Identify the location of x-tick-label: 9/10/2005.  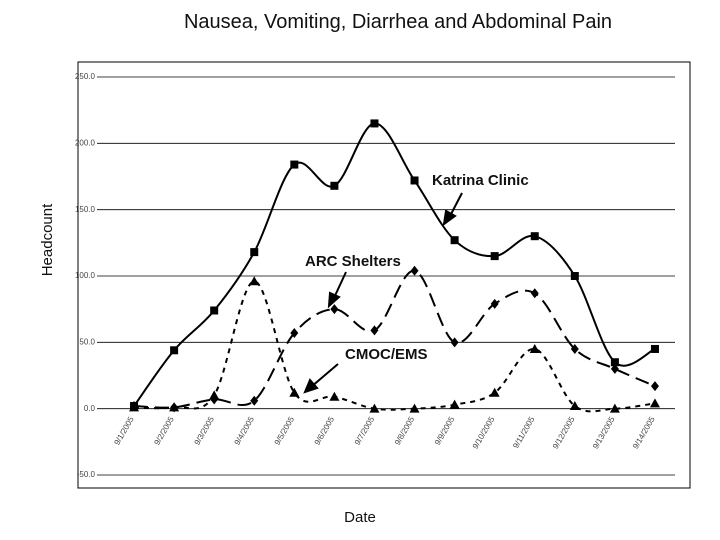
(484, 433).